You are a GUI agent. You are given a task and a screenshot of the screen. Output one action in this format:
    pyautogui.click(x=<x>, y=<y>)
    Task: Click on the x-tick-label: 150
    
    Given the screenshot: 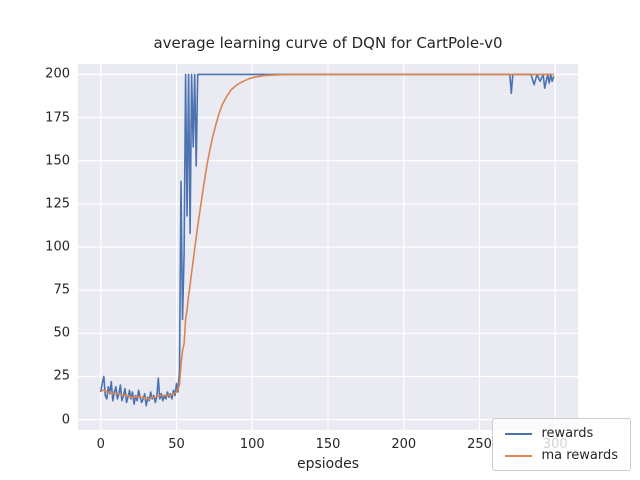 What is the action you would take?
    pyautogui.click(x=328, y=444)
    